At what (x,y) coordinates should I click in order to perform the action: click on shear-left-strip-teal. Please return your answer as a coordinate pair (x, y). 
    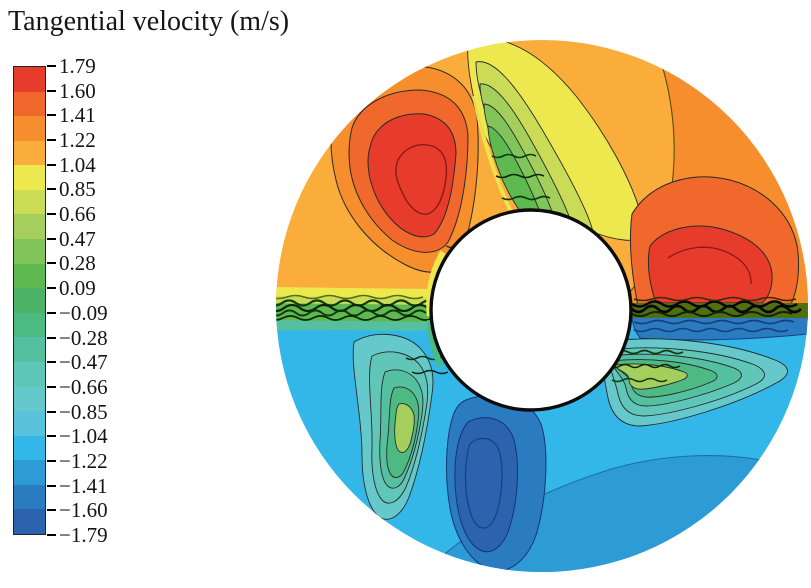
    Looking at the image, I should click on (357, 325).